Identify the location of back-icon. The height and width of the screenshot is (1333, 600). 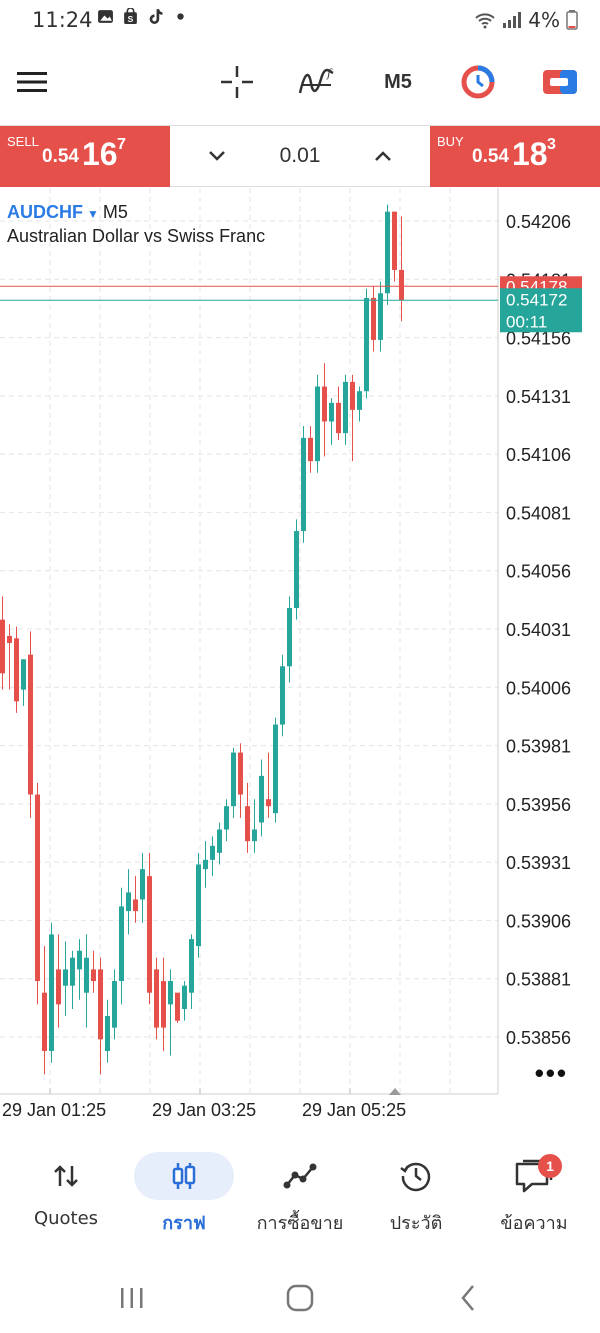
(467, 1298).